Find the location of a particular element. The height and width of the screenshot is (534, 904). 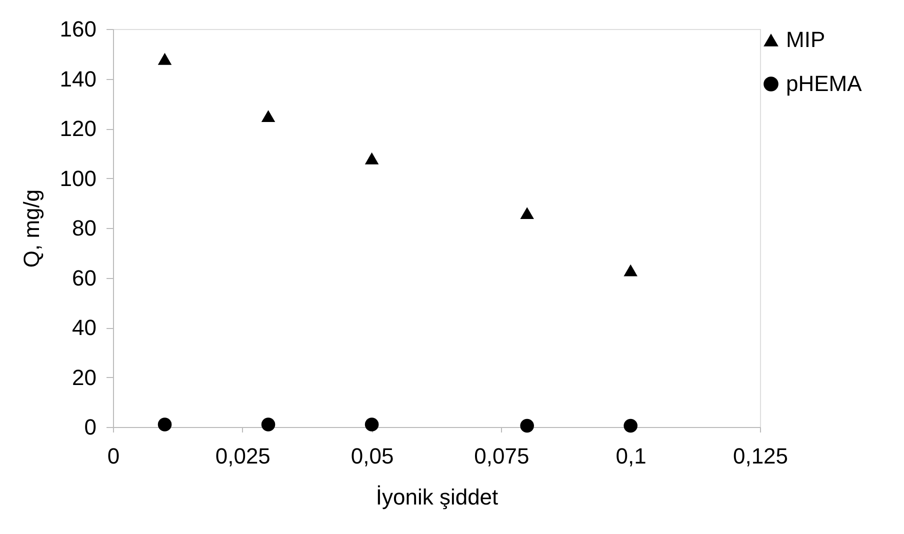

legend-label: MIP is located at coordinates (806, 39).